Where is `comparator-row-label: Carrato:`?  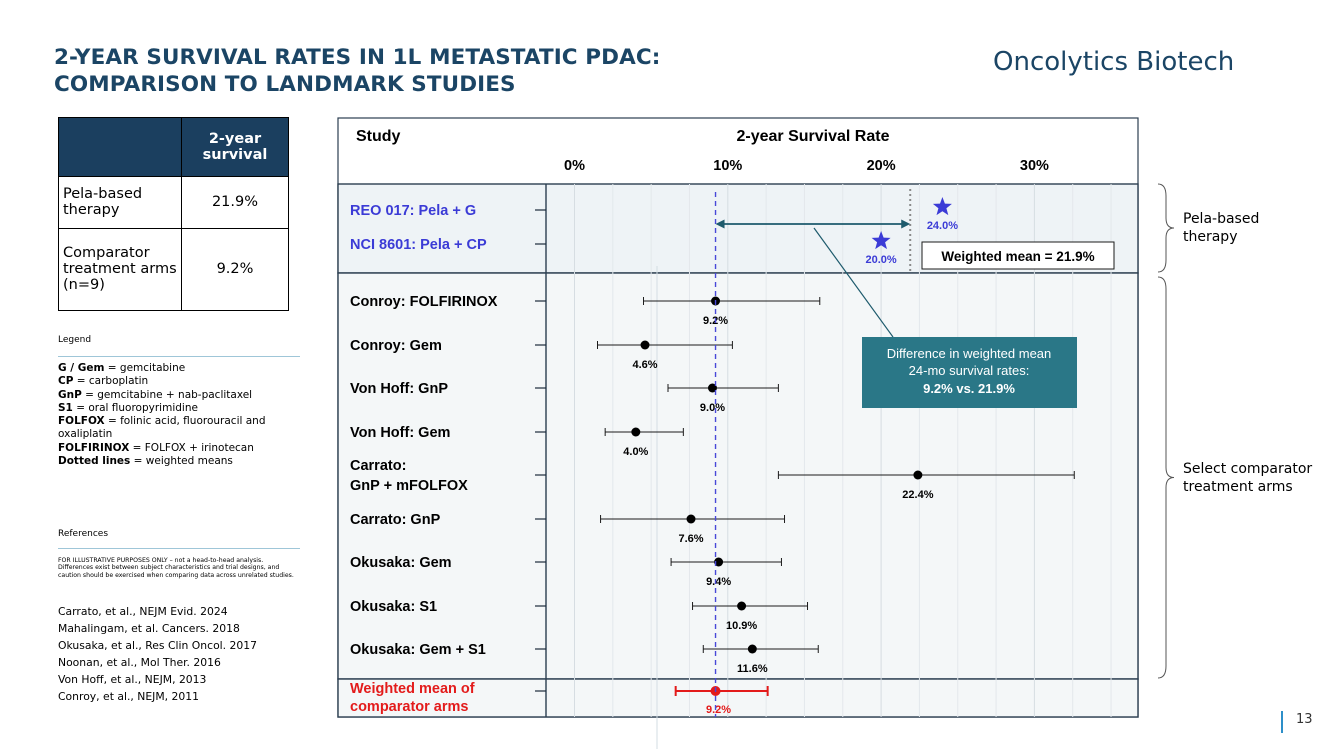
comparator-row-label: Carrato: is located at coordinates (378, 466).